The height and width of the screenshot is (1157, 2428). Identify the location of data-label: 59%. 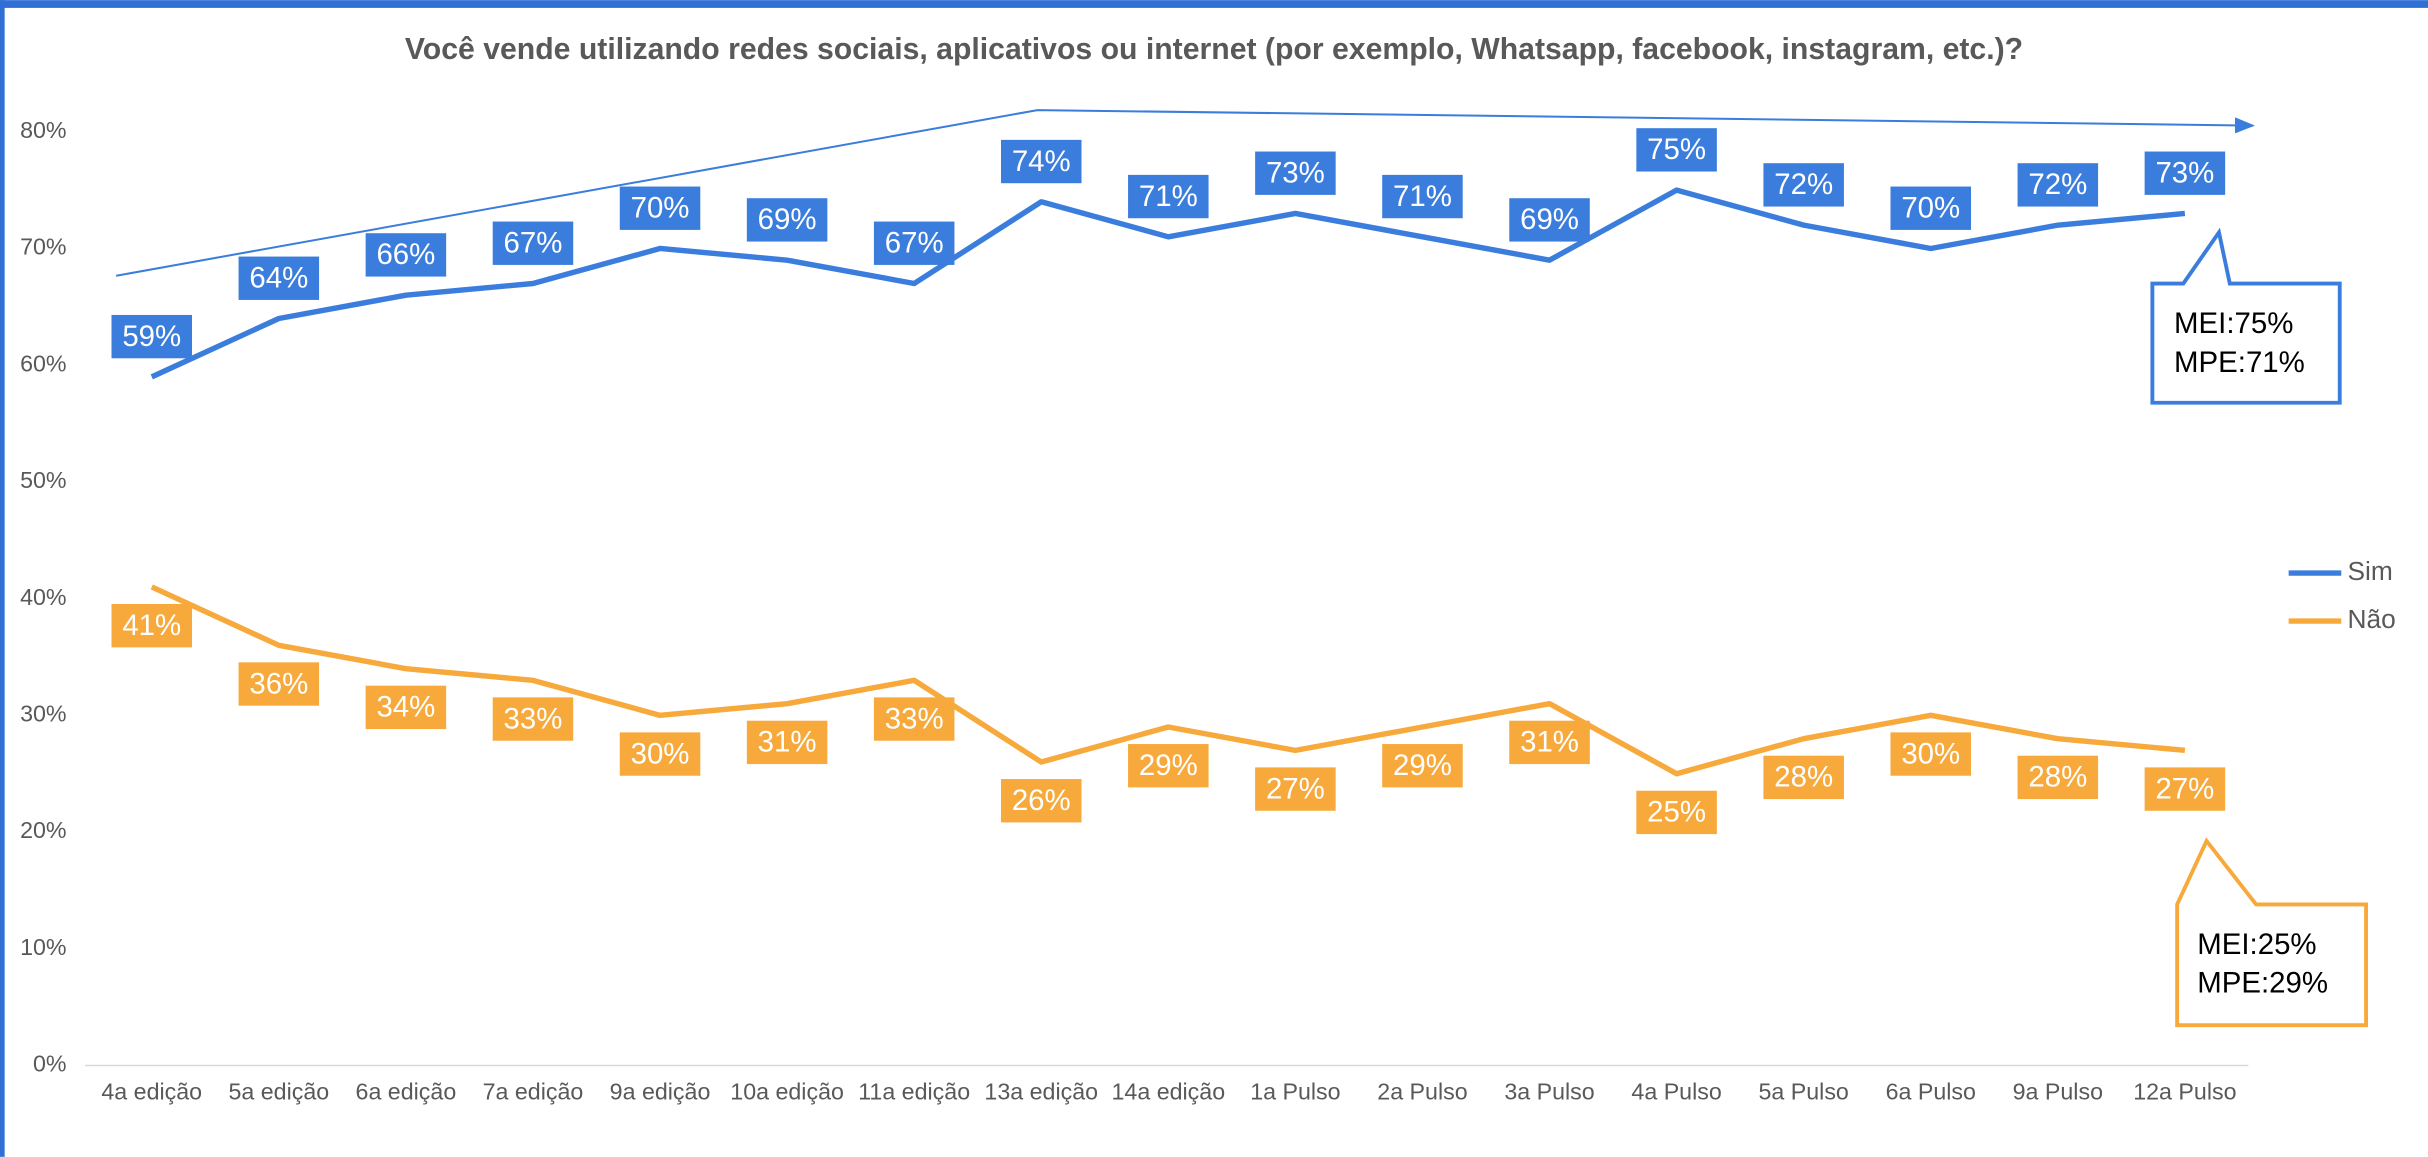
(151, 336).